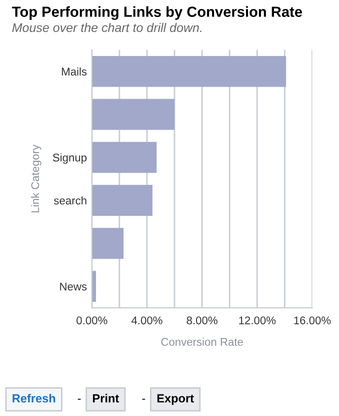 The height and width of the screenshot is (416, 339). I want to click on y-tick-label: Signup, so click(69, 158).